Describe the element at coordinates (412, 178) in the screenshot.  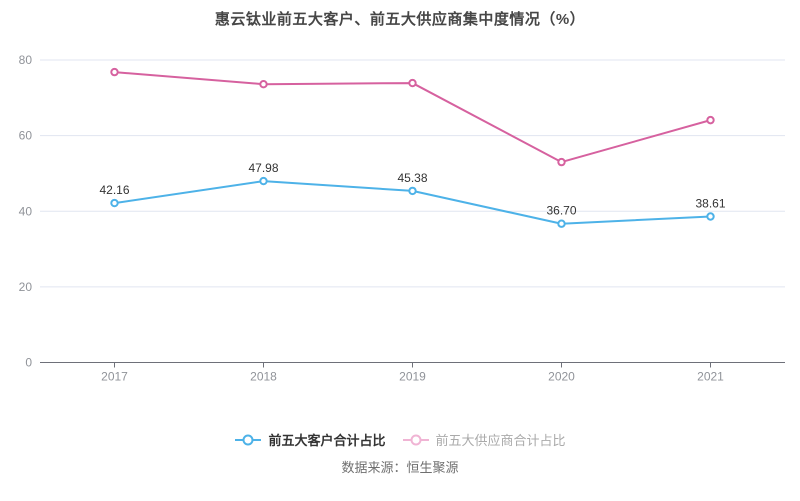
I see `data-point-label: 45.38` at that location.